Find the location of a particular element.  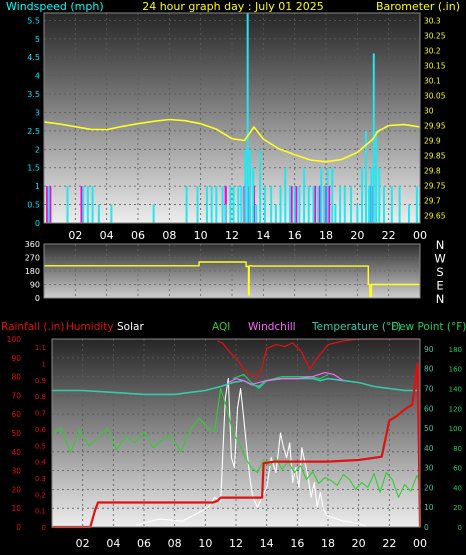

humidity-tick-label: 60 is located at coordinates (16, 414).